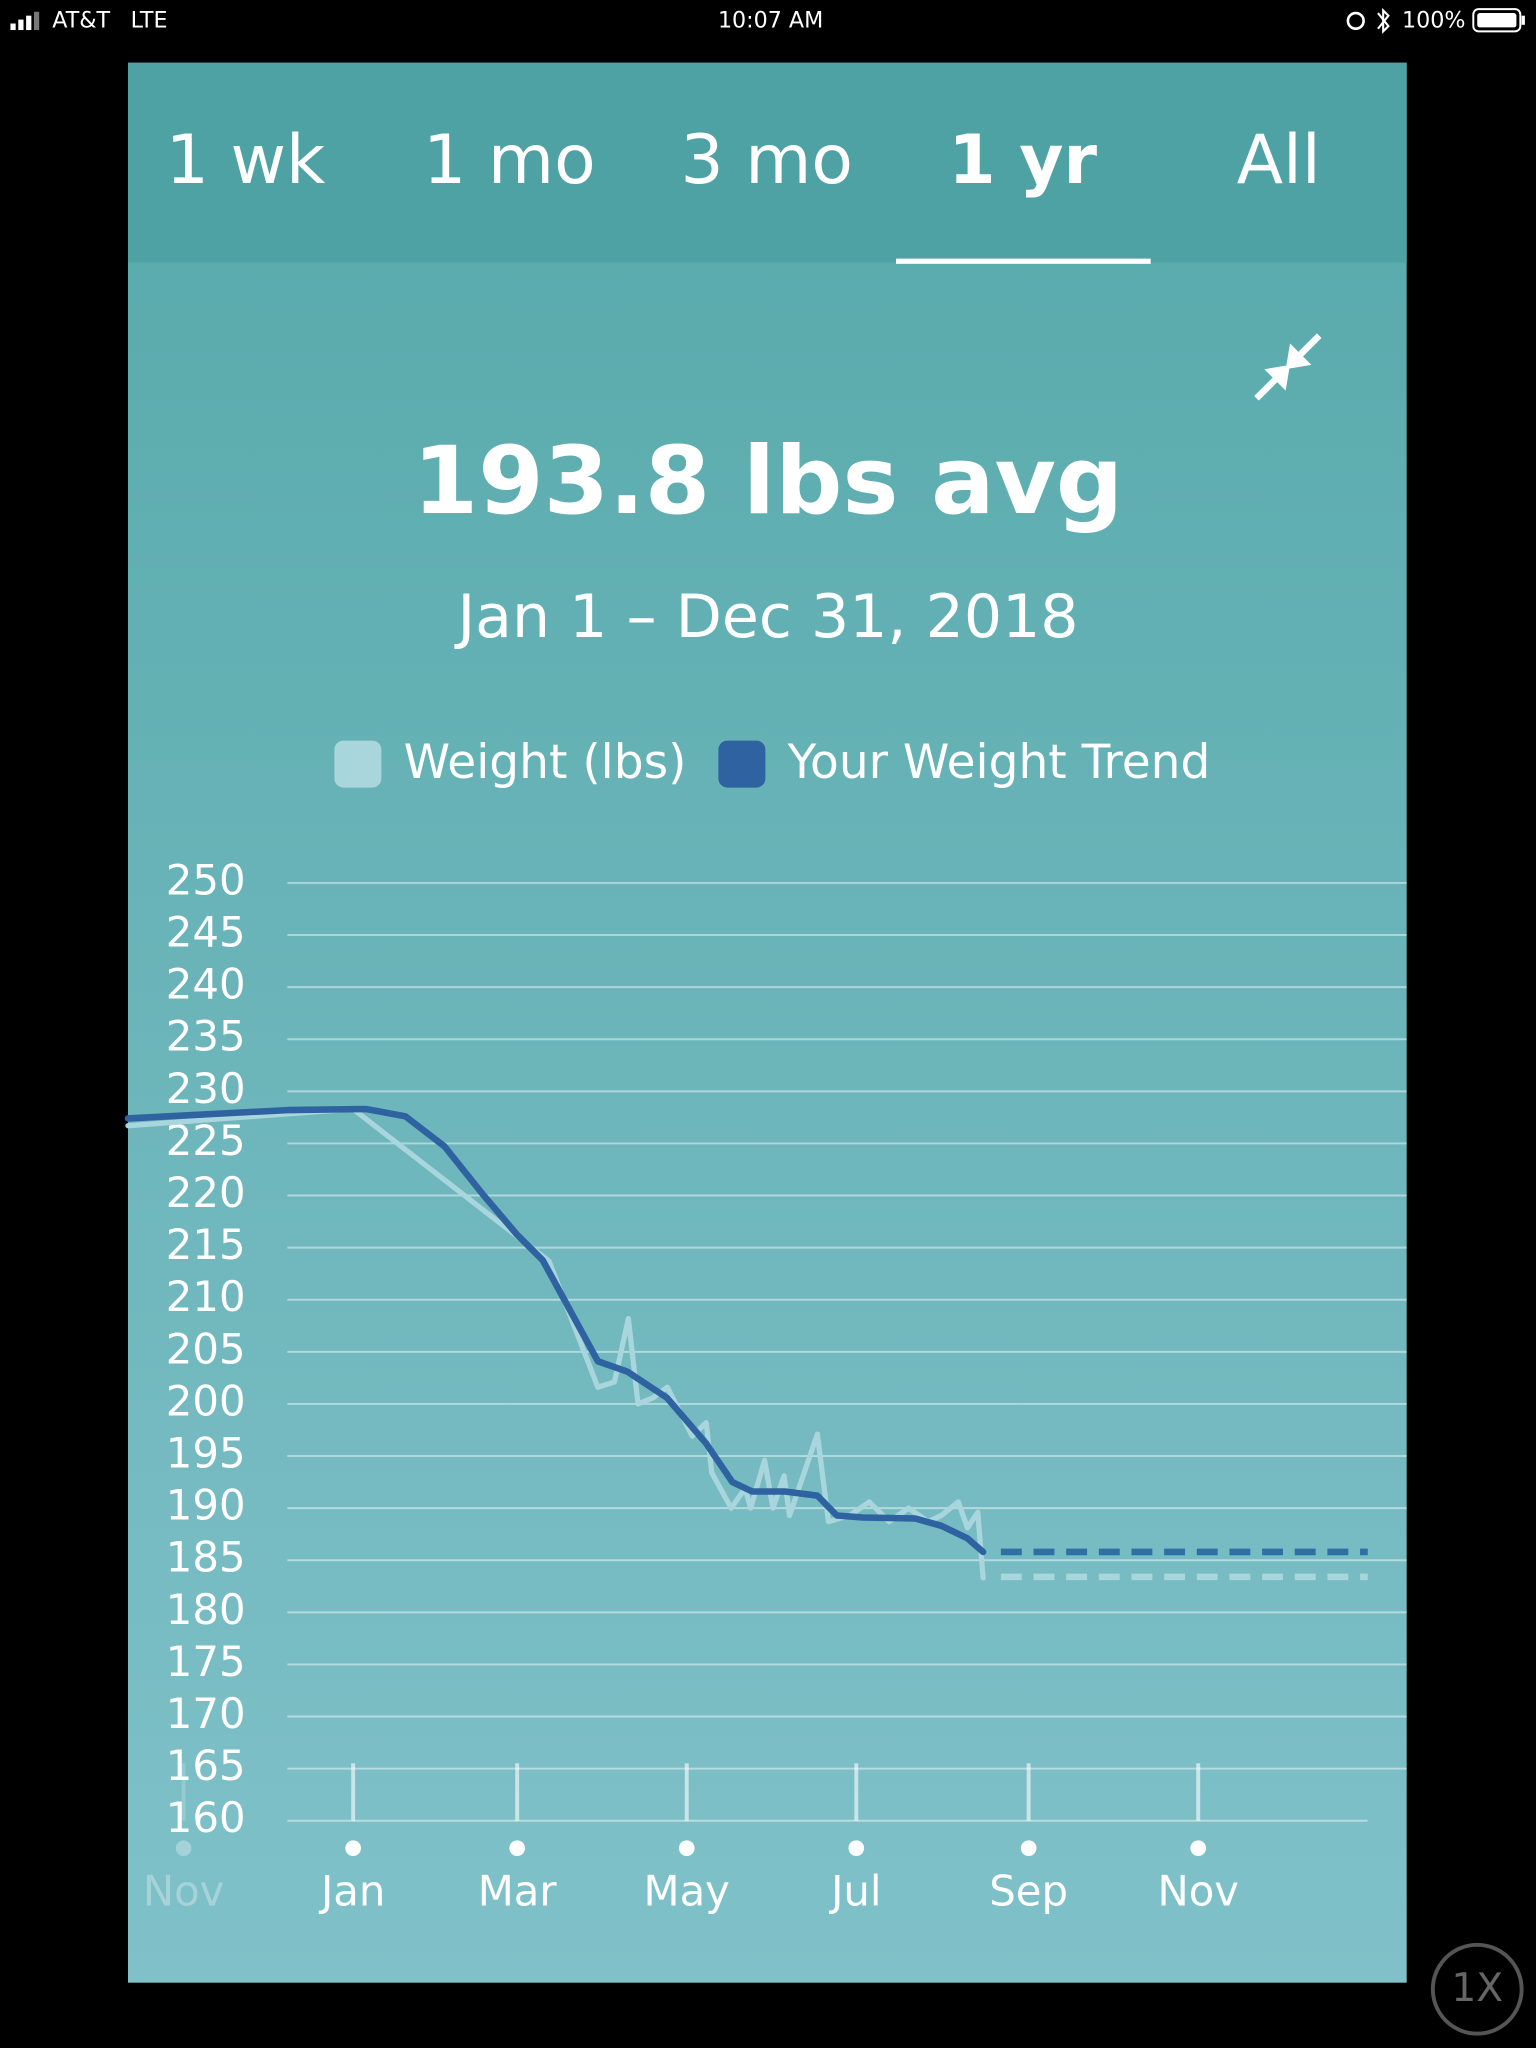 Image resolution: width=1536 pixels, height=2048 pixels. I want to click on legend: Weight (lbs) Your Weight Trend, so click(772, 762).